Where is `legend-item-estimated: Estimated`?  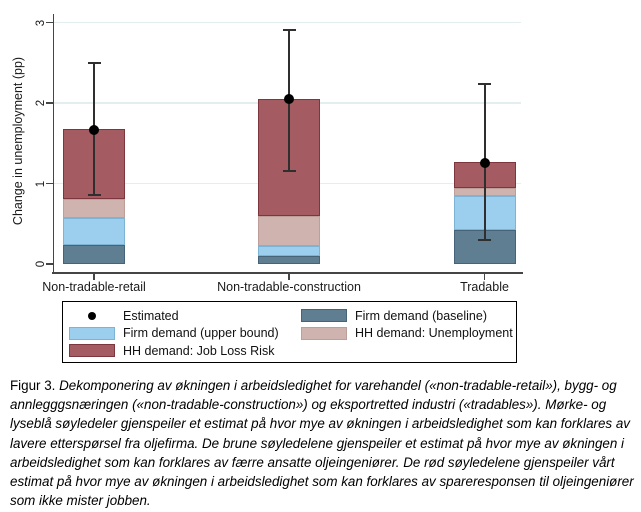 legend-item-estimated: Estimated is located at coordinates (185, 316).